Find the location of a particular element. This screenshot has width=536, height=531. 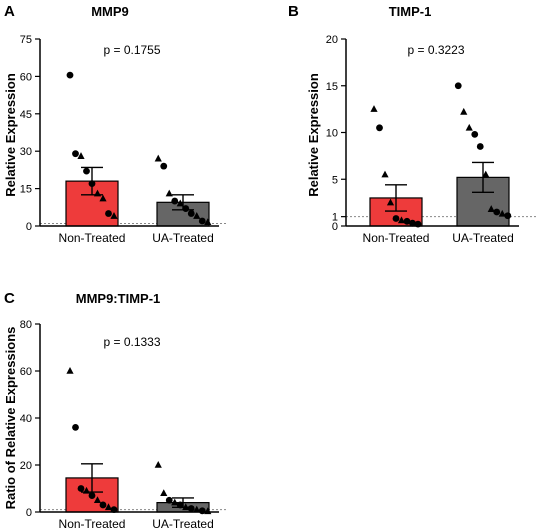

y-axis-title: Ratio of Relative Expressions is located at coordinates (10, 418).